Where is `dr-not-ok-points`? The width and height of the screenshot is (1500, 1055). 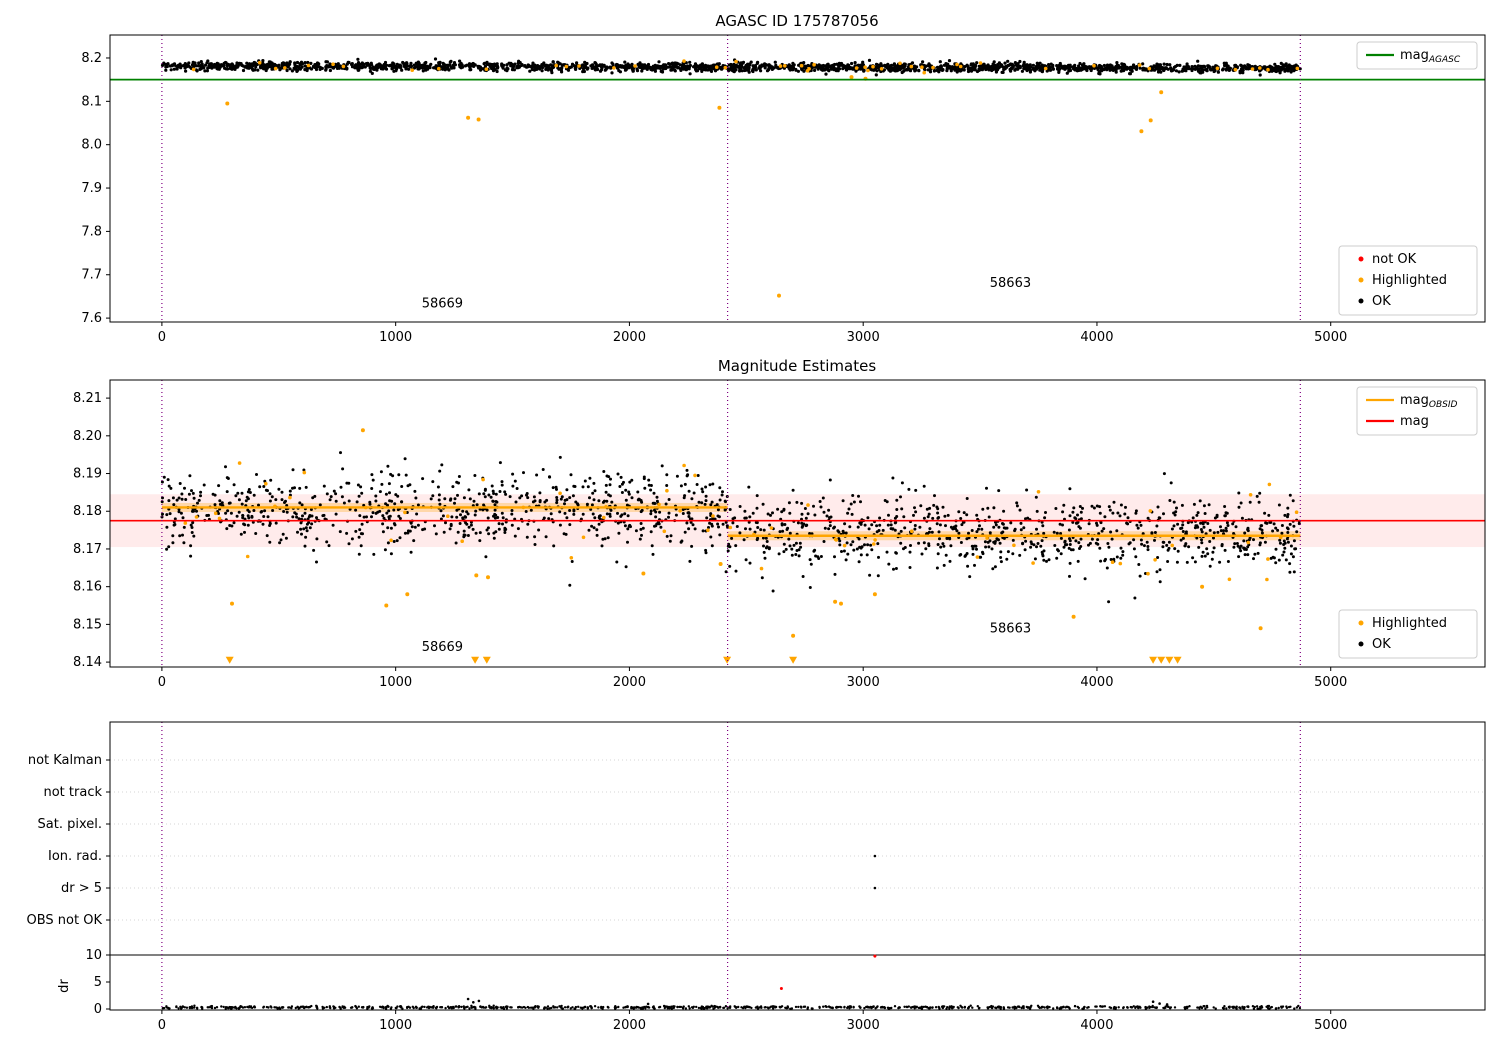 dr-not-ok-points is located at coordinates (828, 972).